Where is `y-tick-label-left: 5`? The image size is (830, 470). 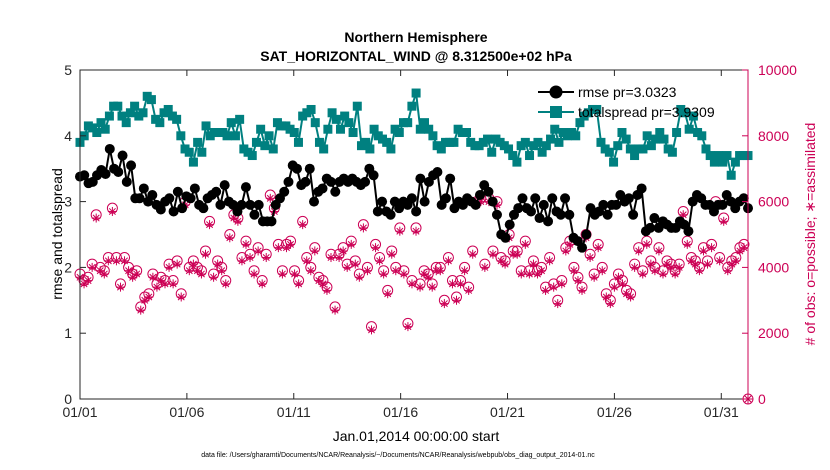
y-tick-label-left: 5 is located at coordinates (68, 70).